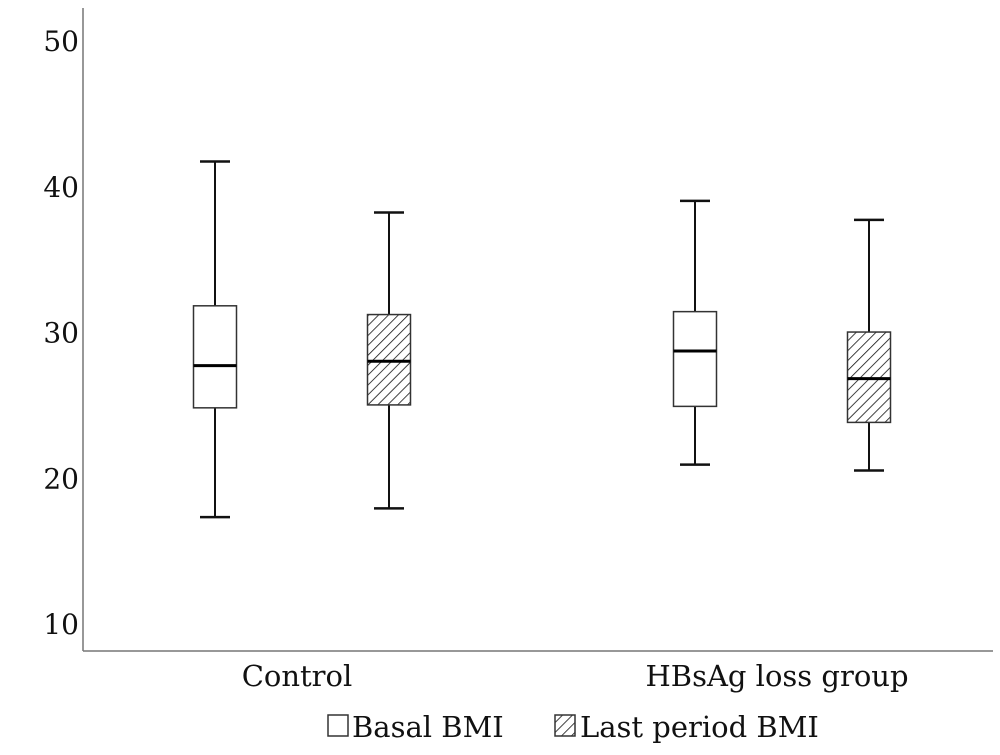 Image resolution: width=1000 pixels, height=755 pixels. Describe the element at coordinates (699, 727) in the screenshot. I see `legend-label: Last period BMI` at that location.